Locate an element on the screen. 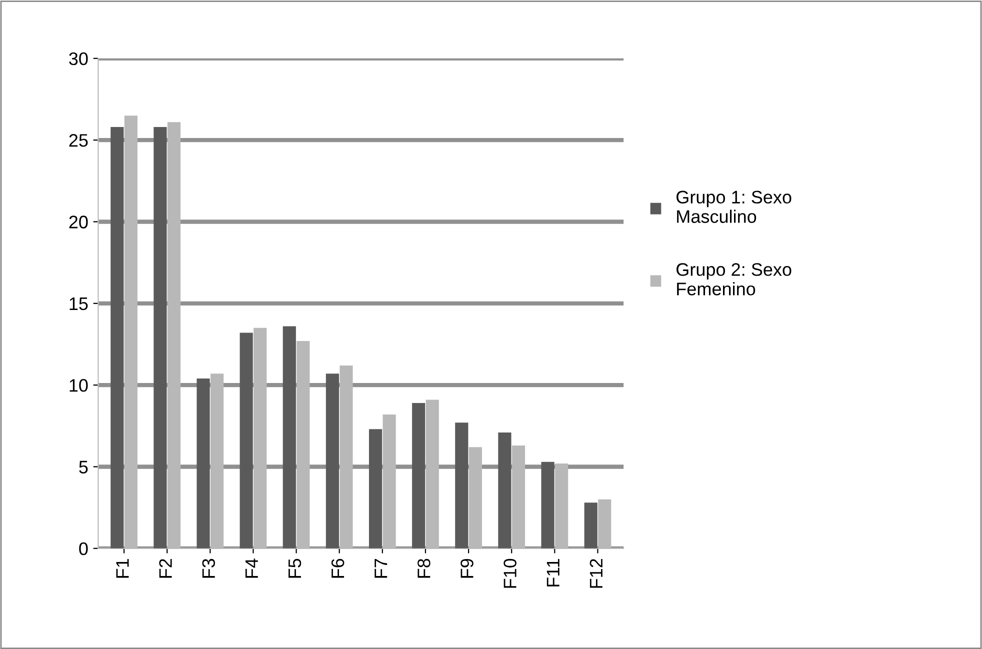 Image resolution: width=982 pixels, height=649 pixels. legend-label: Grupo 1: Sexo Masculino is located at coordinates (734, 206).